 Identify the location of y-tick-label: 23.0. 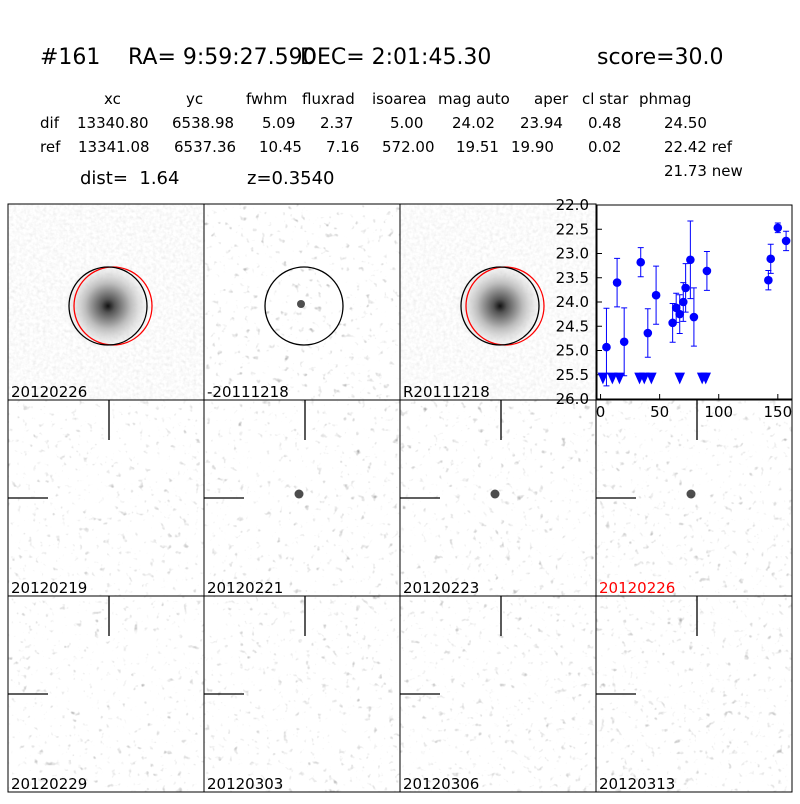
(572, 254).